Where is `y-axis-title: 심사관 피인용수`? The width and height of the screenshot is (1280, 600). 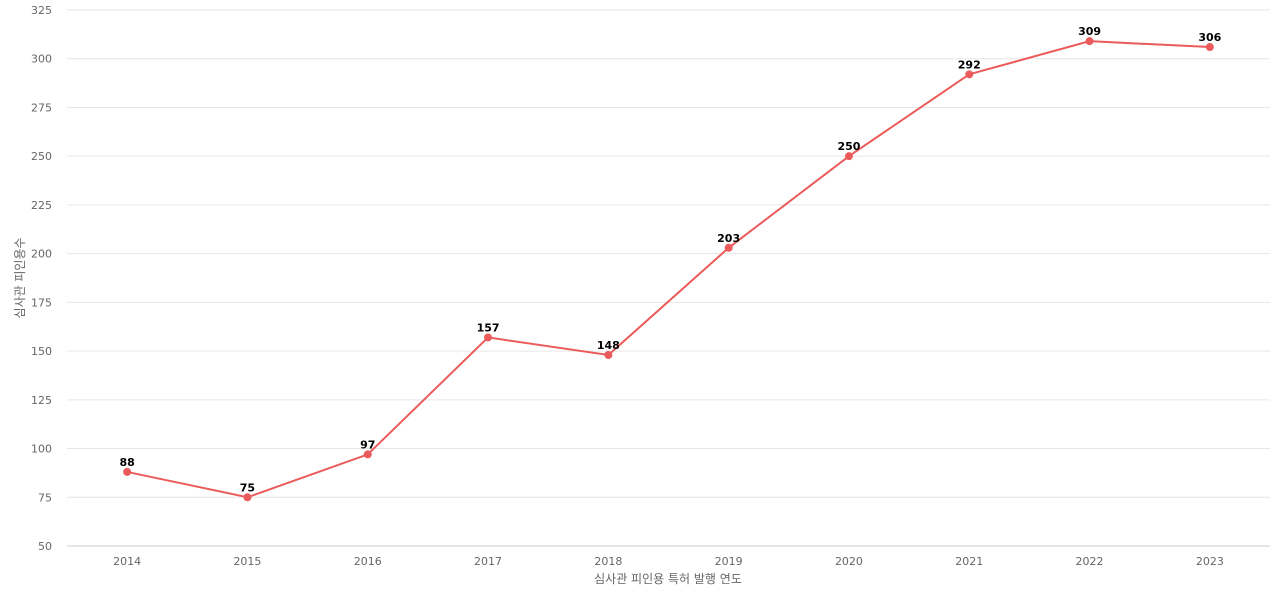 y-axis-title: 심사관 피인용수 is located at coordinates (20, 277).